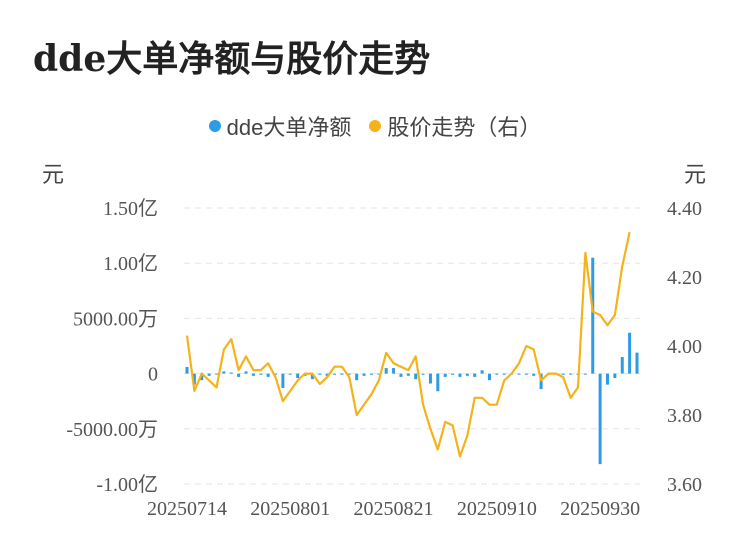 The height and width of the screenshot is (558, 750). I want to click on x-tick-label: 20250714, so click(187, 509).